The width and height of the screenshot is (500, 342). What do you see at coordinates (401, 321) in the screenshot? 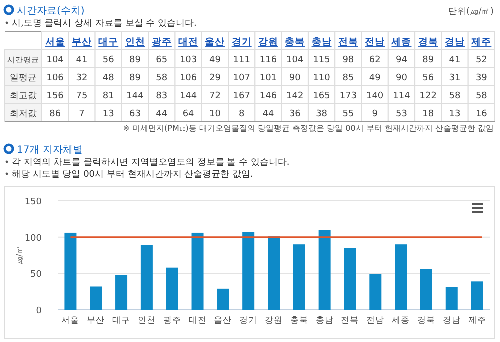
I see `x-tick-label: 세종` at bounding box center [401, 321].